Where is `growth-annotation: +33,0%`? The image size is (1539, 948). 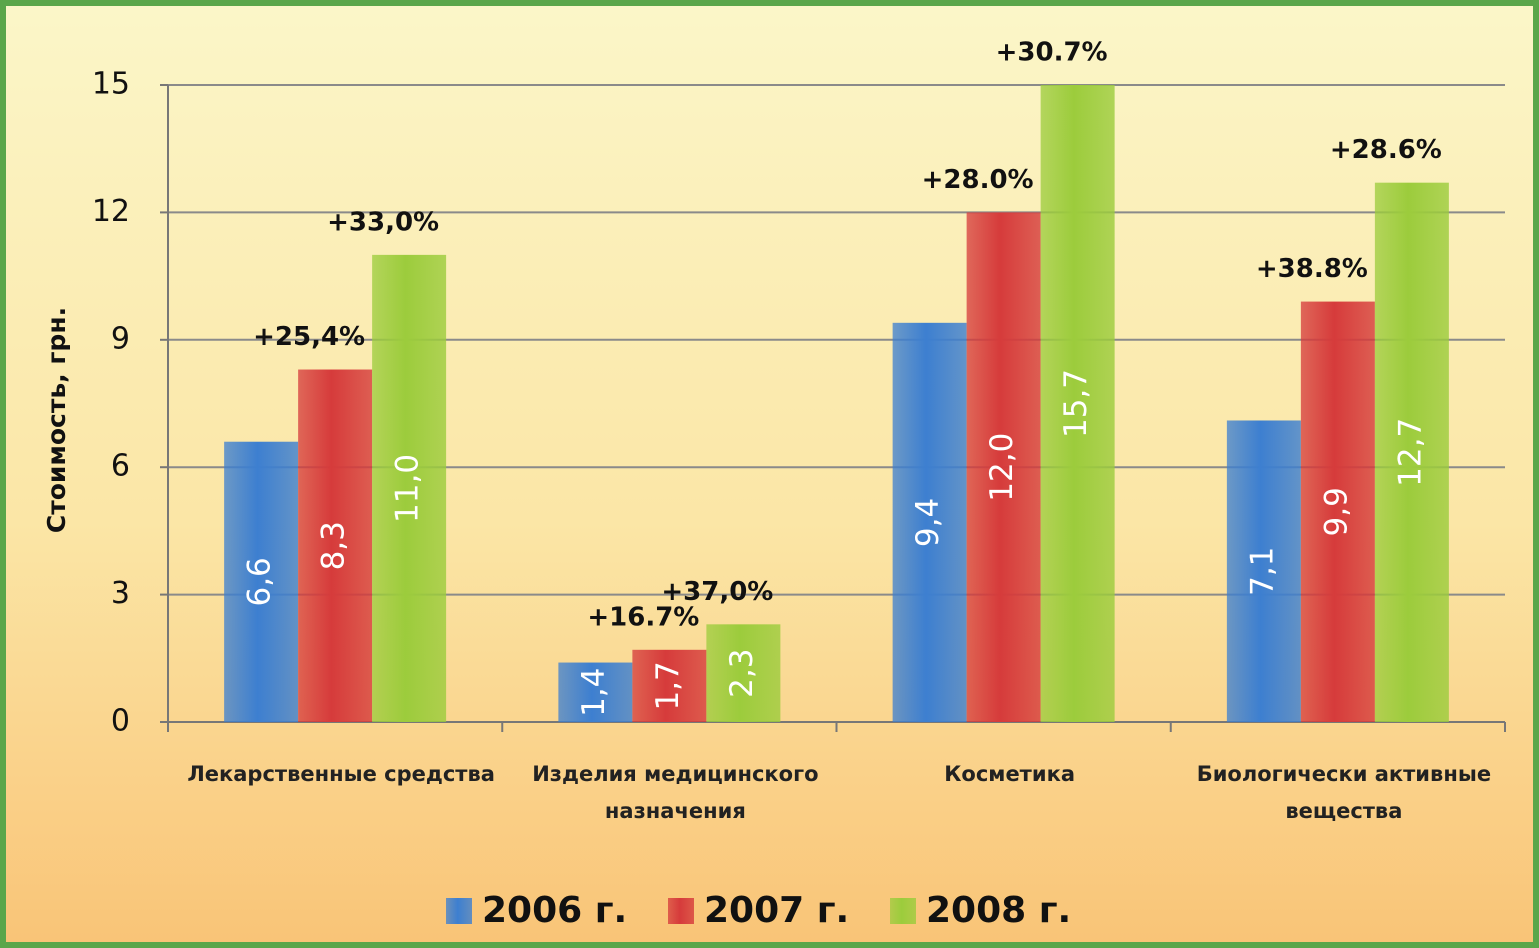
growth-annotation: +33,0% is located at coordinates (383, 222).